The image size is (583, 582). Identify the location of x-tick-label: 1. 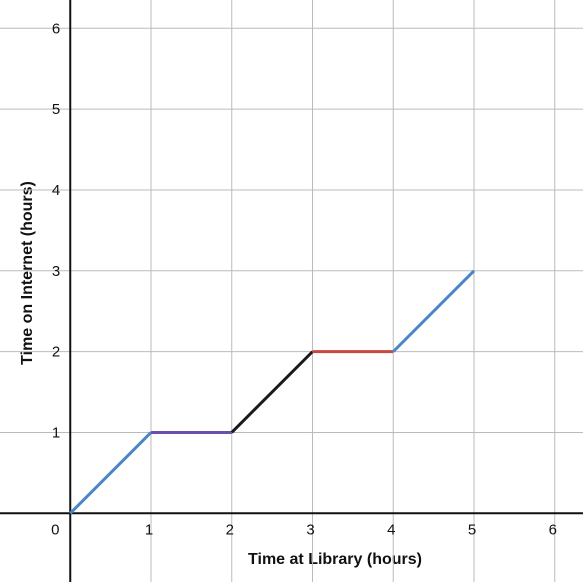
(149, 529).